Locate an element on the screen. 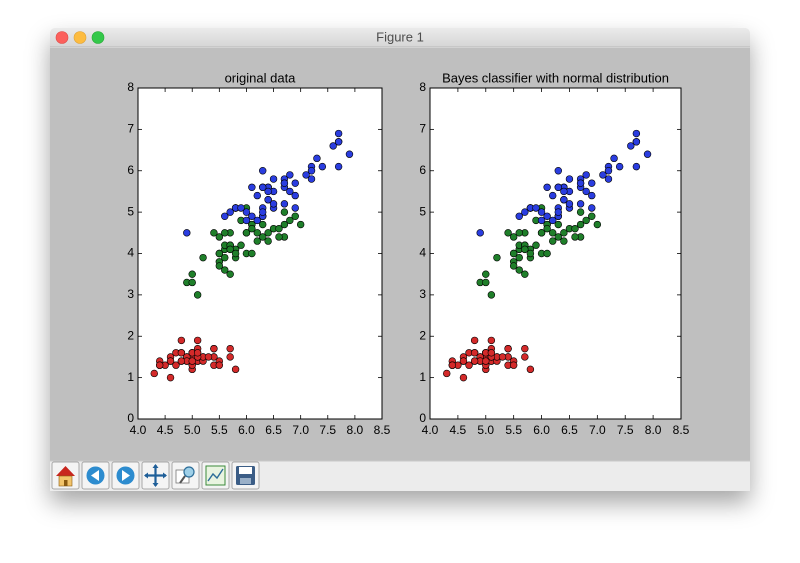 Image resolution: width=800 pixels, height=563 pixels. zoom-rect-button is located at coordinates (185, 475).